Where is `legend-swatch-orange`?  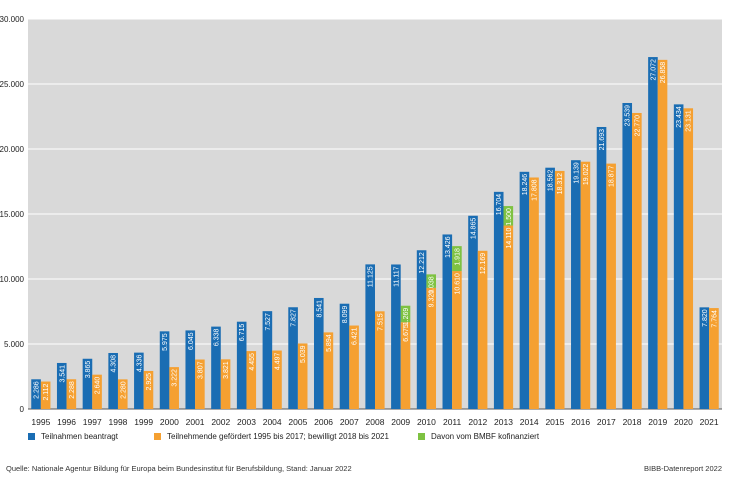
legend-swatch-orange is located at coordinates (157, 436).